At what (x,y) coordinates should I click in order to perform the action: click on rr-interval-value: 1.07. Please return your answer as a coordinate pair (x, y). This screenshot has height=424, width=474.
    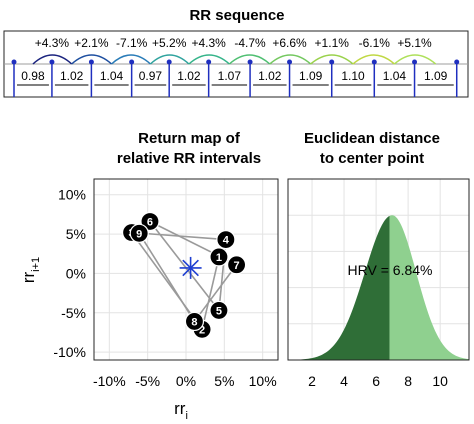
    Looking at the image, I should click on (230, 76).